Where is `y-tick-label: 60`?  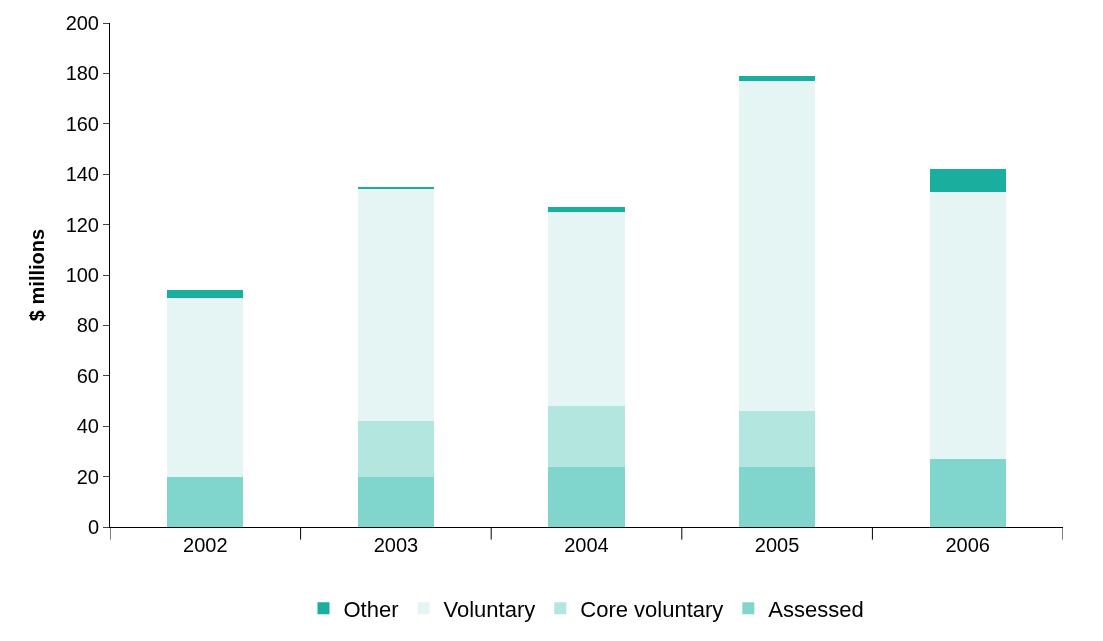 y-tick-label: 60 is located at coordinates (87, 375).